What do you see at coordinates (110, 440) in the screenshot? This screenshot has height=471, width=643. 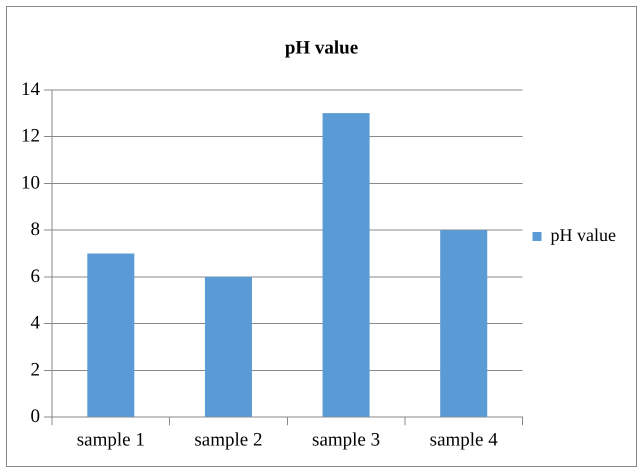 I see `x-tick-label: sample 1` at bounding box center [110, 440].